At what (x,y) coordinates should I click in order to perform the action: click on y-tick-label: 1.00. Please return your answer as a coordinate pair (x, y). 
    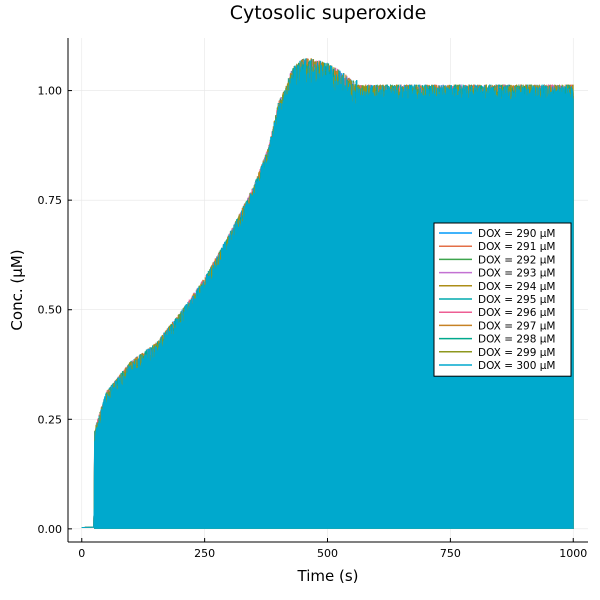
    Looking at the image, I should click on (50, 91).